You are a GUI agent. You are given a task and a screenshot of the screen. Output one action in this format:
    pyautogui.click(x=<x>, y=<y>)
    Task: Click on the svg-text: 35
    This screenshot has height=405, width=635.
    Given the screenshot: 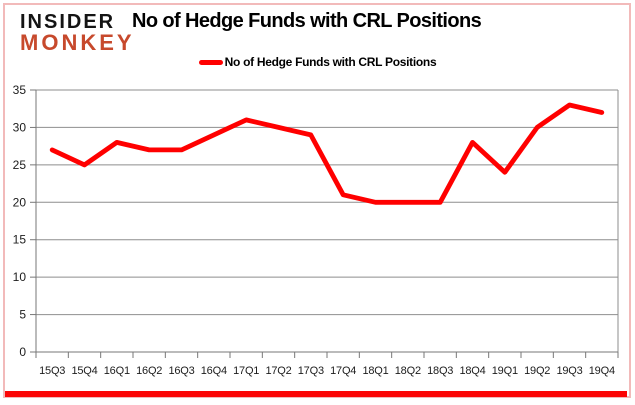 What is the action you would take?
    pyautogui.click(x=20, y=90)
    